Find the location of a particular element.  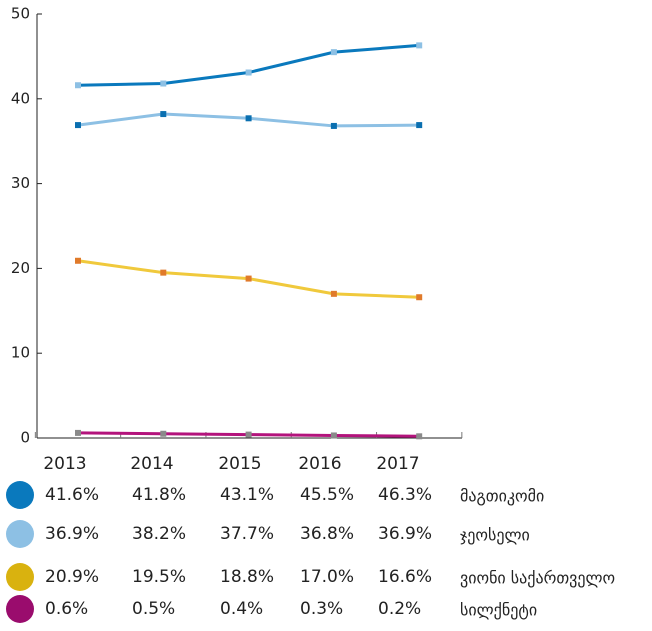

value-label: 18.8% is located at coordinates (247, 577).